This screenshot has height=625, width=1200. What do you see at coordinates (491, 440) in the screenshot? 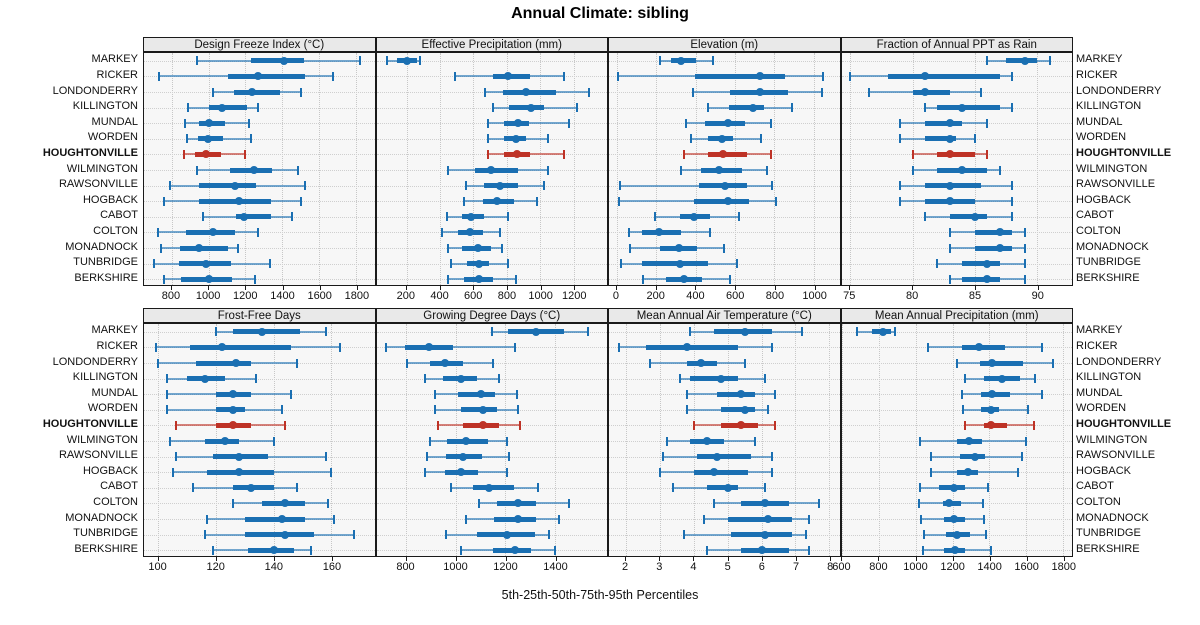
I see `panel-plot` at bounding box center [491, 440].